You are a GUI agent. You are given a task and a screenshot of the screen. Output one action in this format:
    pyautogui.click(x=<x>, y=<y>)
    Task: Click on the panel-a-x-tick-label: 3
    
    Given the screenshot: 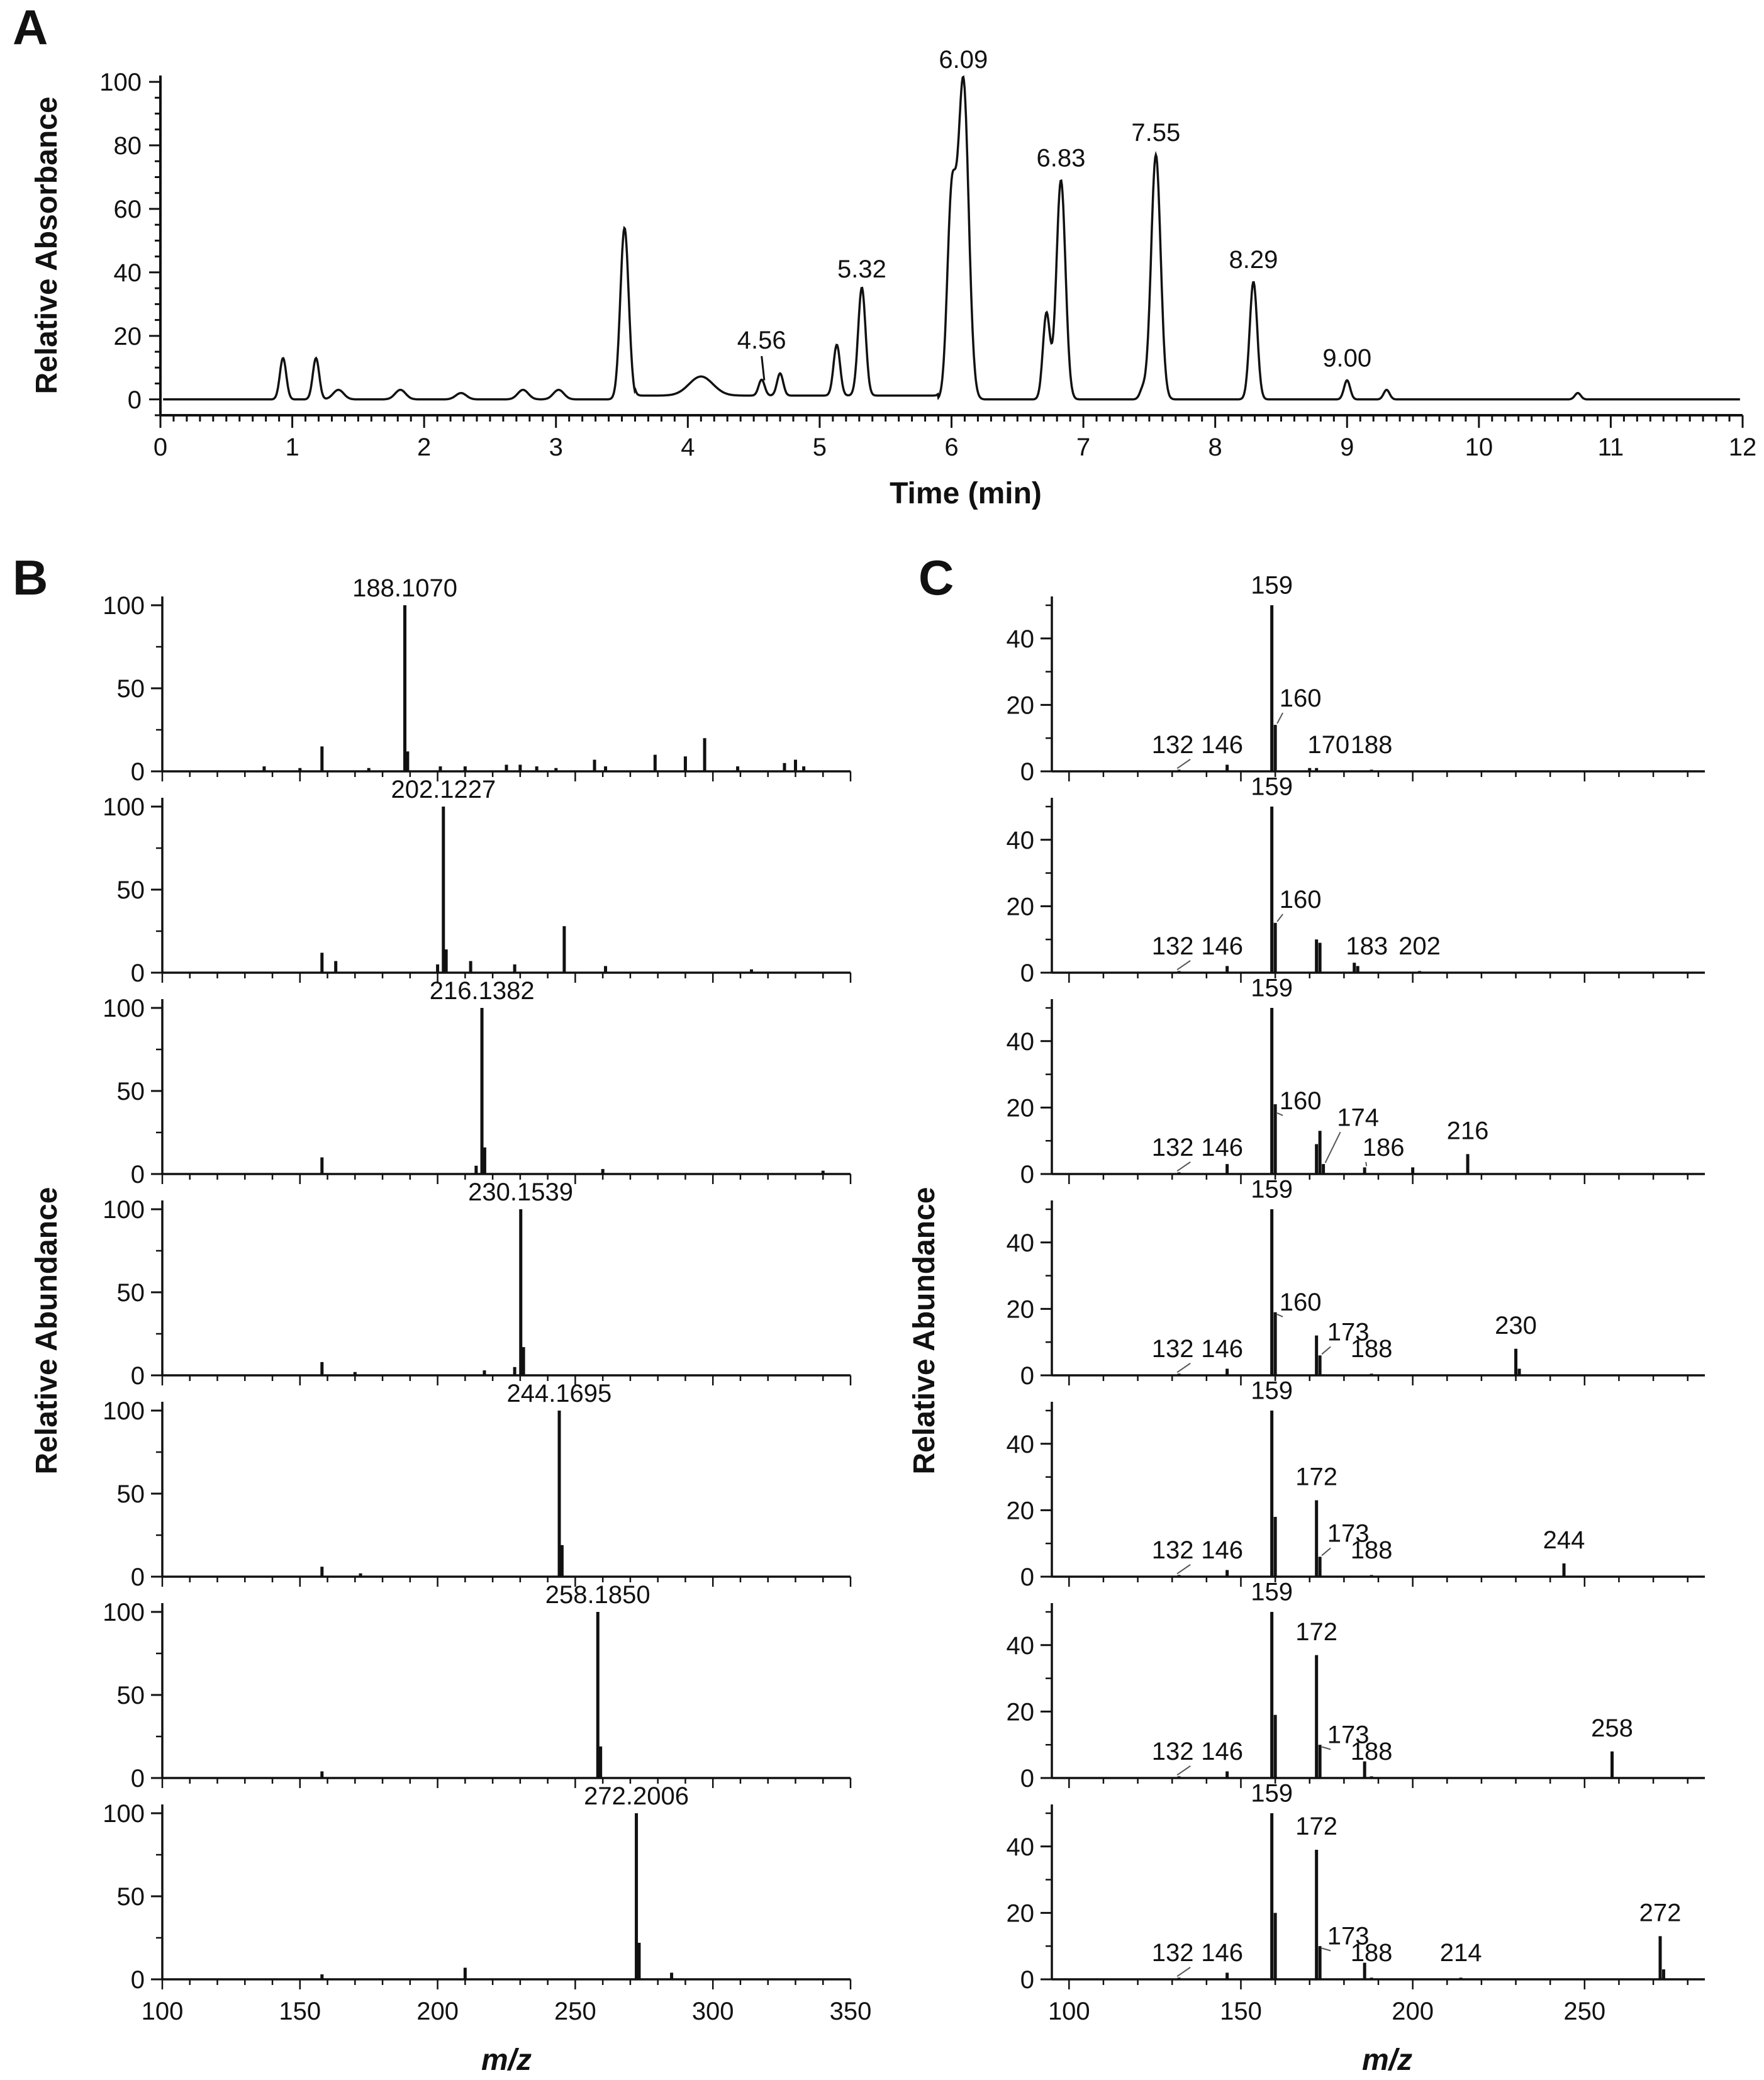 What is the action you would take?
    pyautogui.click(x=556, y=447)
    